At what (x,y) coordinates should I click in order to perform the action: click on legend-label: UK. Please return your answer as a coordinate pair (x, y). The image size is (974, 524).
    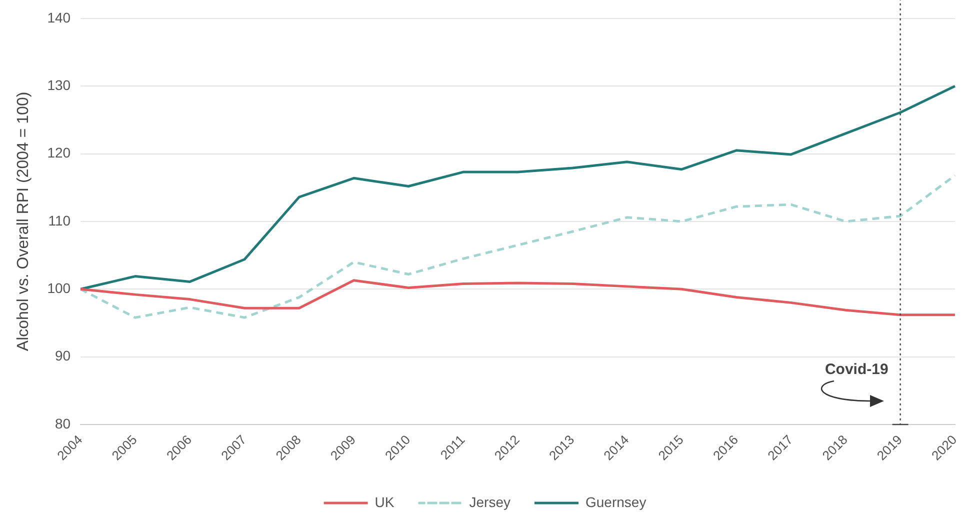
    Looking at the image, I should click on (384, 502).